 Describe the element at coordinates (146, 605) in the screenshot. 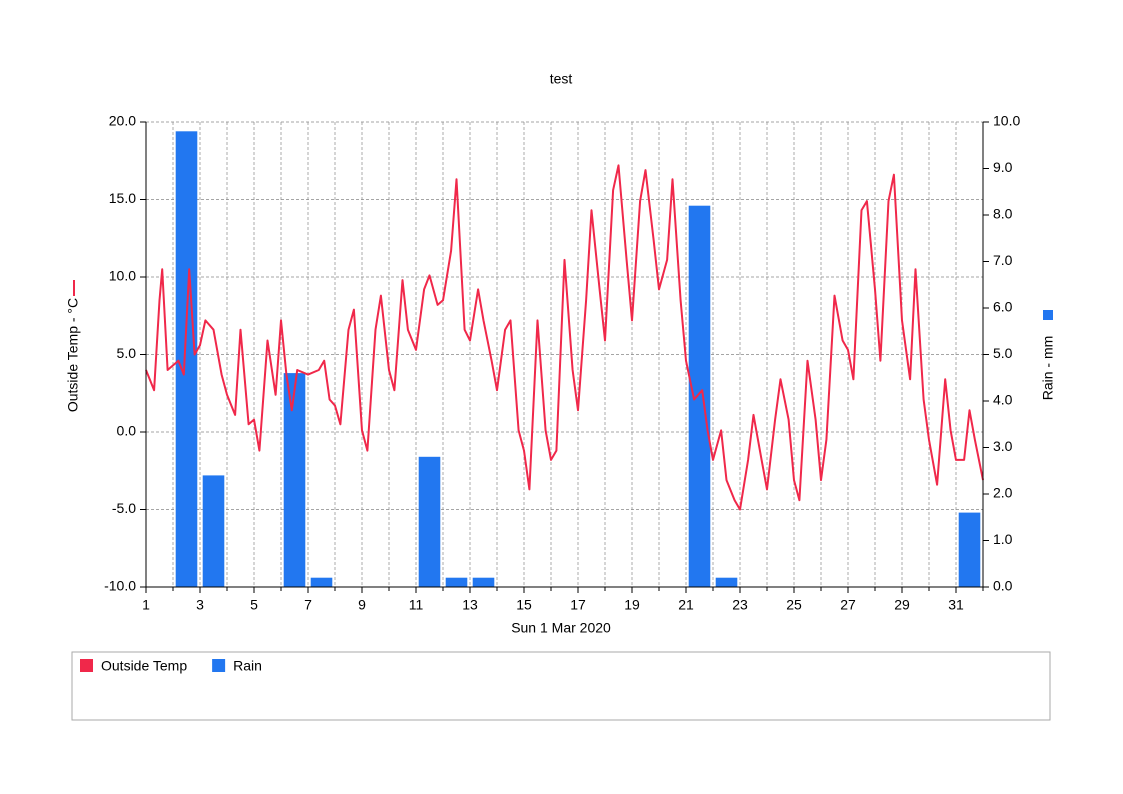

I see `x-tick-label: 1` at that location.